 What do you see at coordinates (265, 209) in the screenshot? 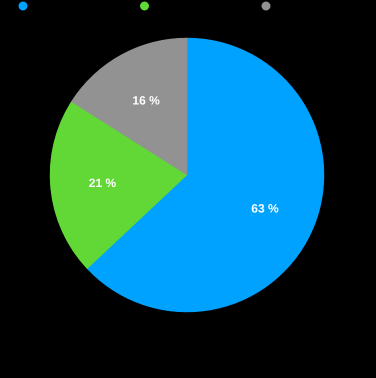
I see `data-label: 63 %` at bounding box center [265, 209].